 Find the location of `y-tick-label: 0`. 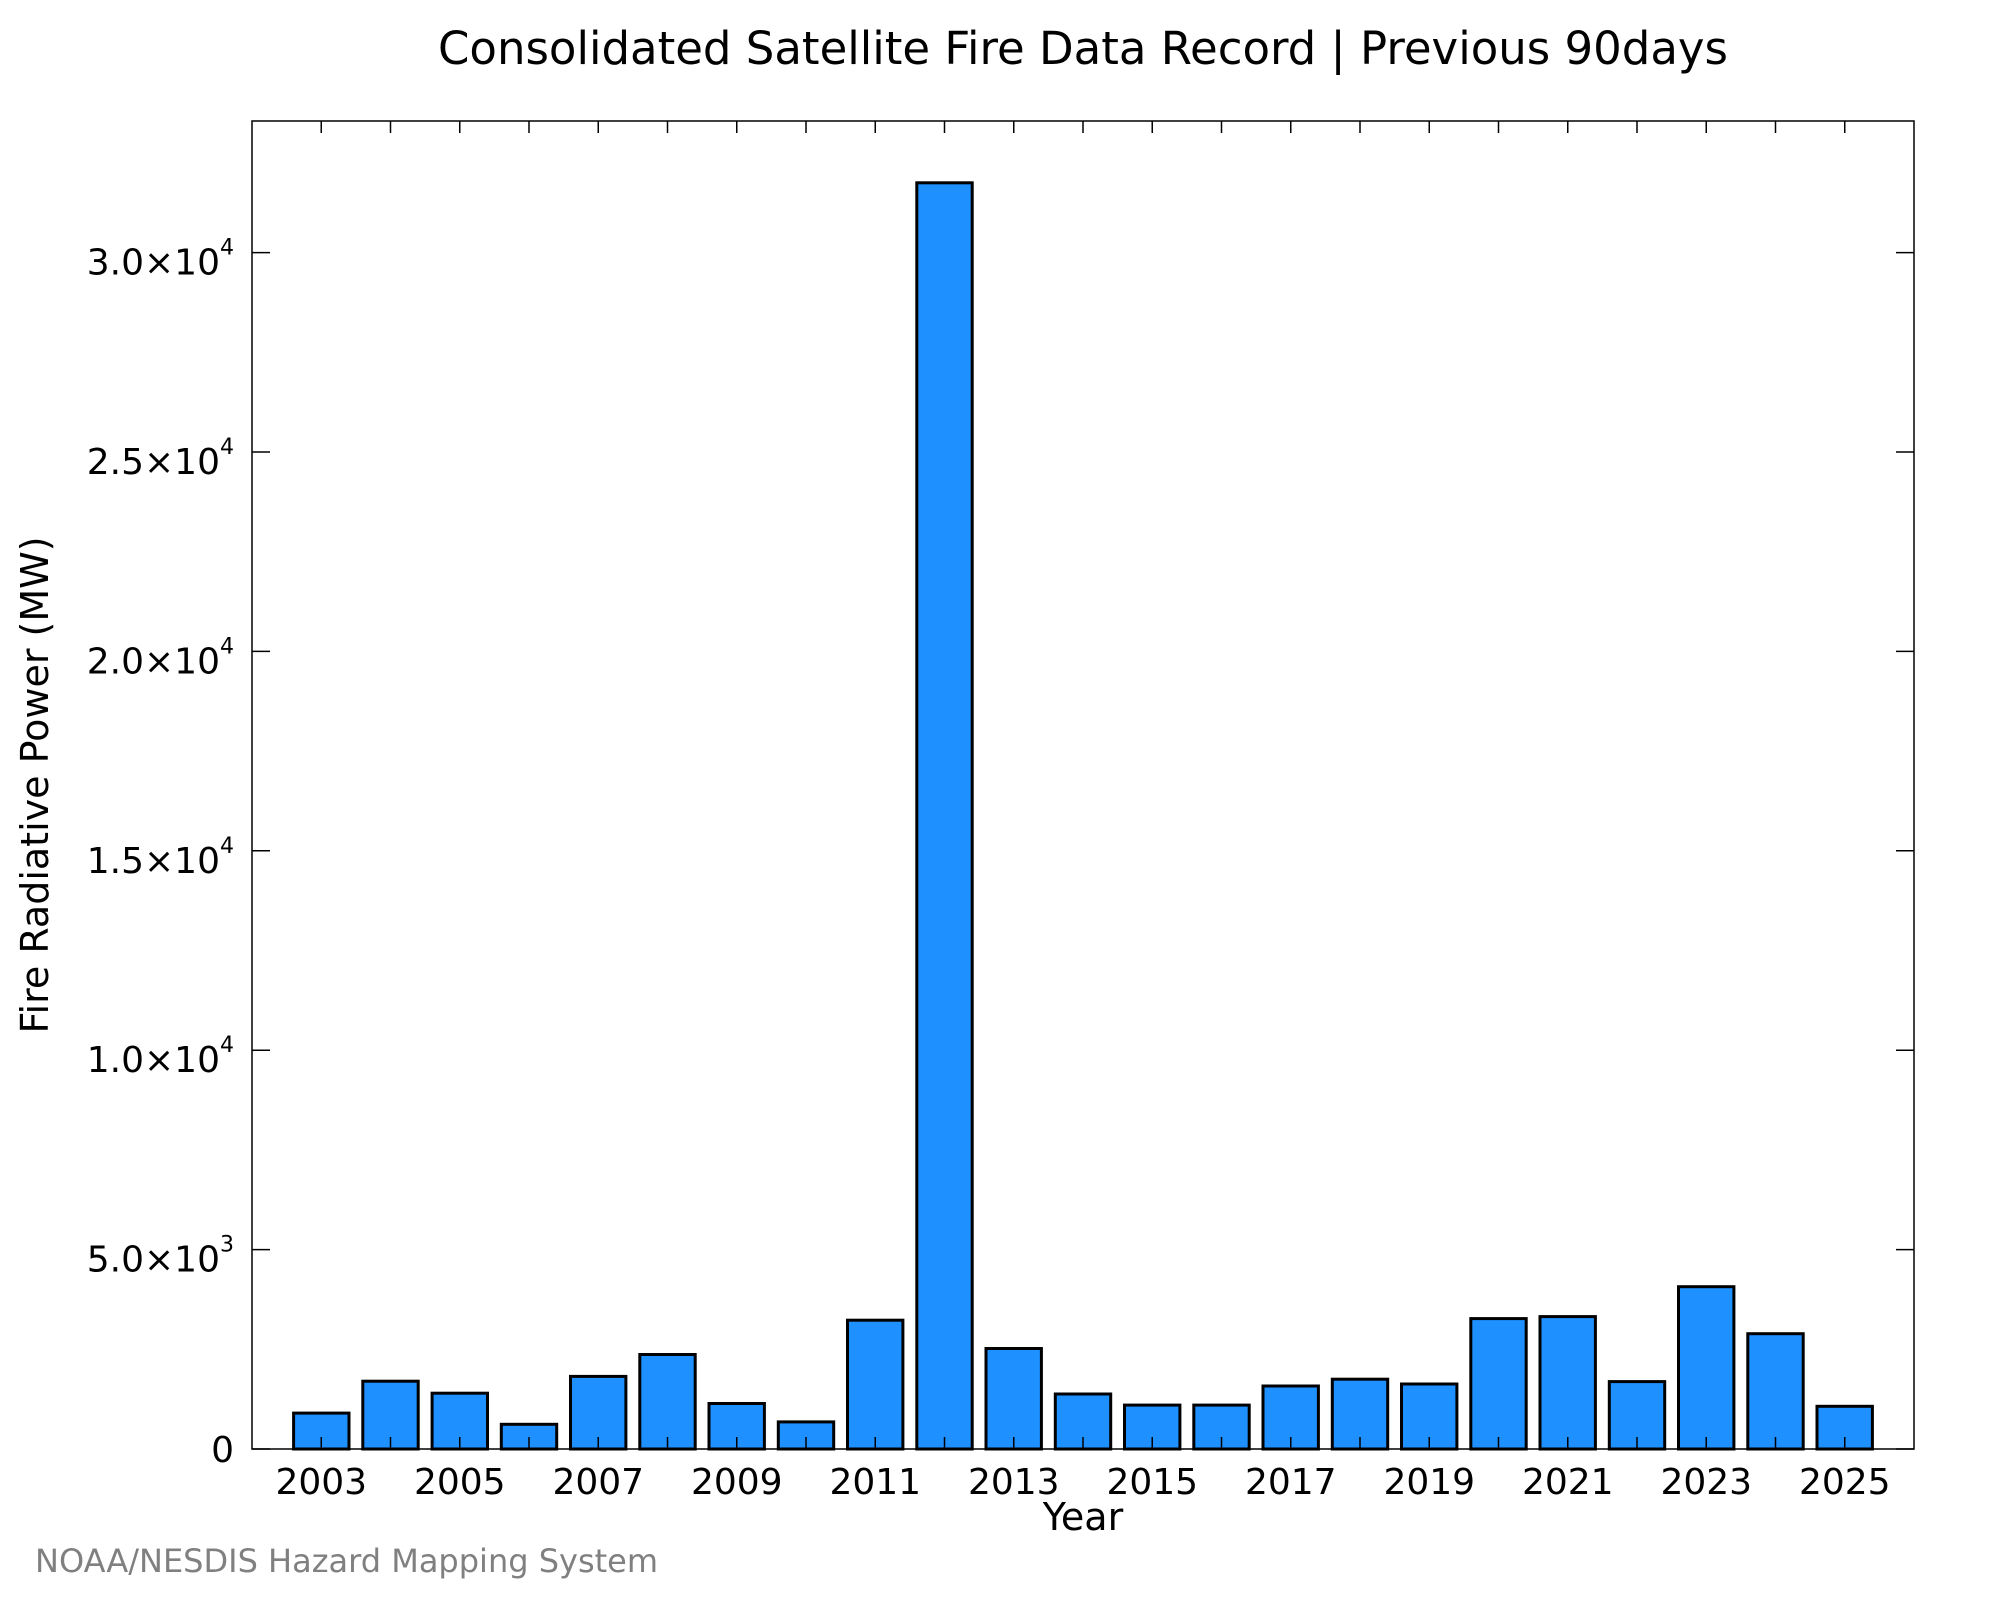

y-tick-label: 0 is located at coordinates (222, 1450).